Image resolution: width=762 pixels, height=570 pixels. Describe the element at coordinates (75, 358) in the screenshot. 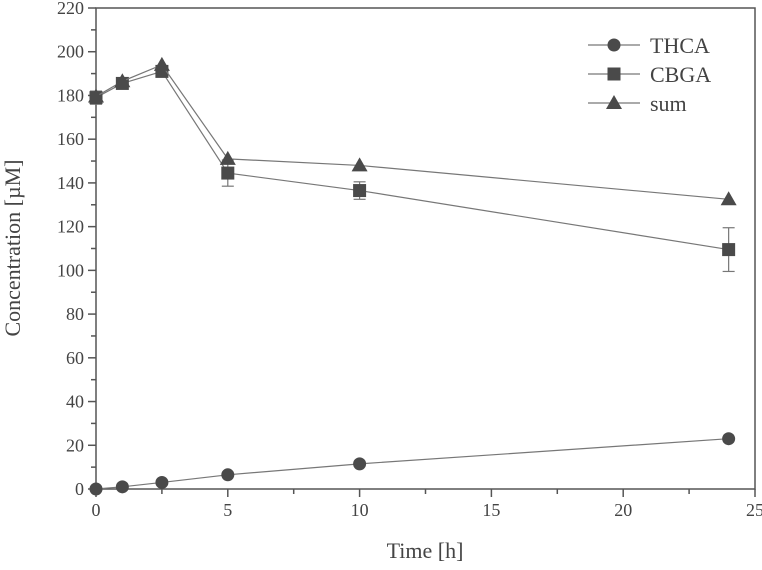

I see `y-tick-label: 60` at that location.